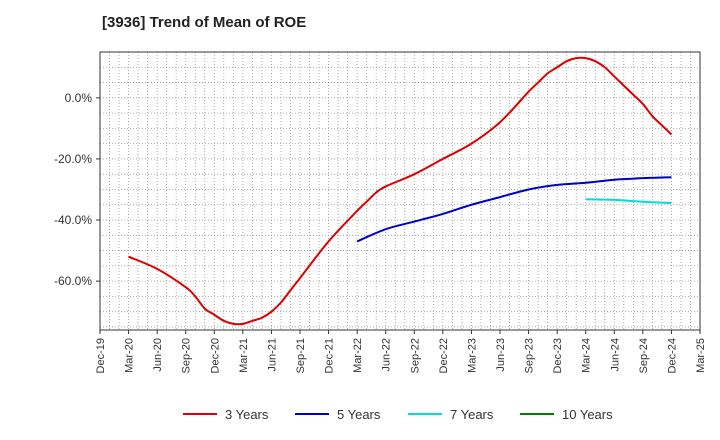 The height and width of the screenshot is (440, 720). Describe the element at coordinates (387, 355) in the screenshot. I see `x-tick-label: Jun-22` at that location.